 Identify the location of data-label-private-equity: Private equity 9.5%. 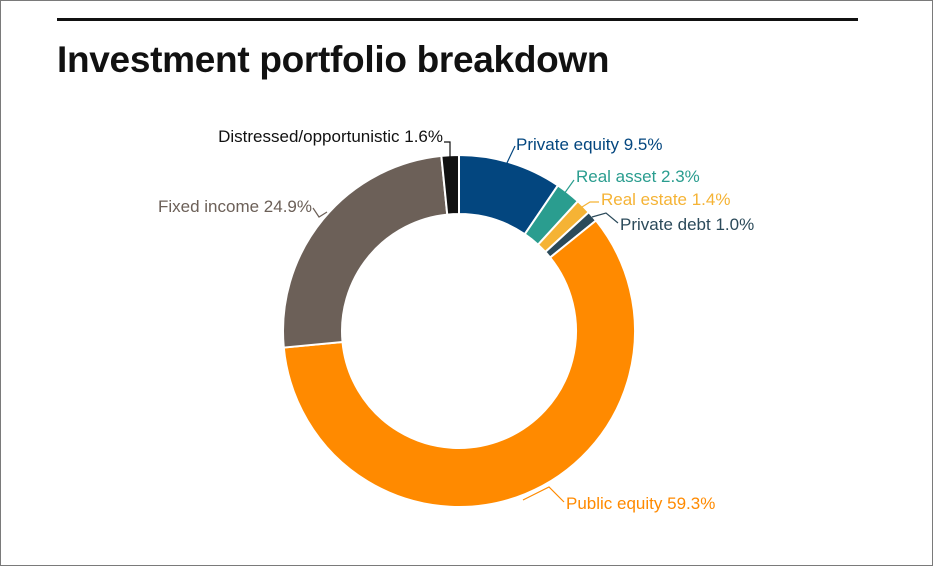
(589, 144).